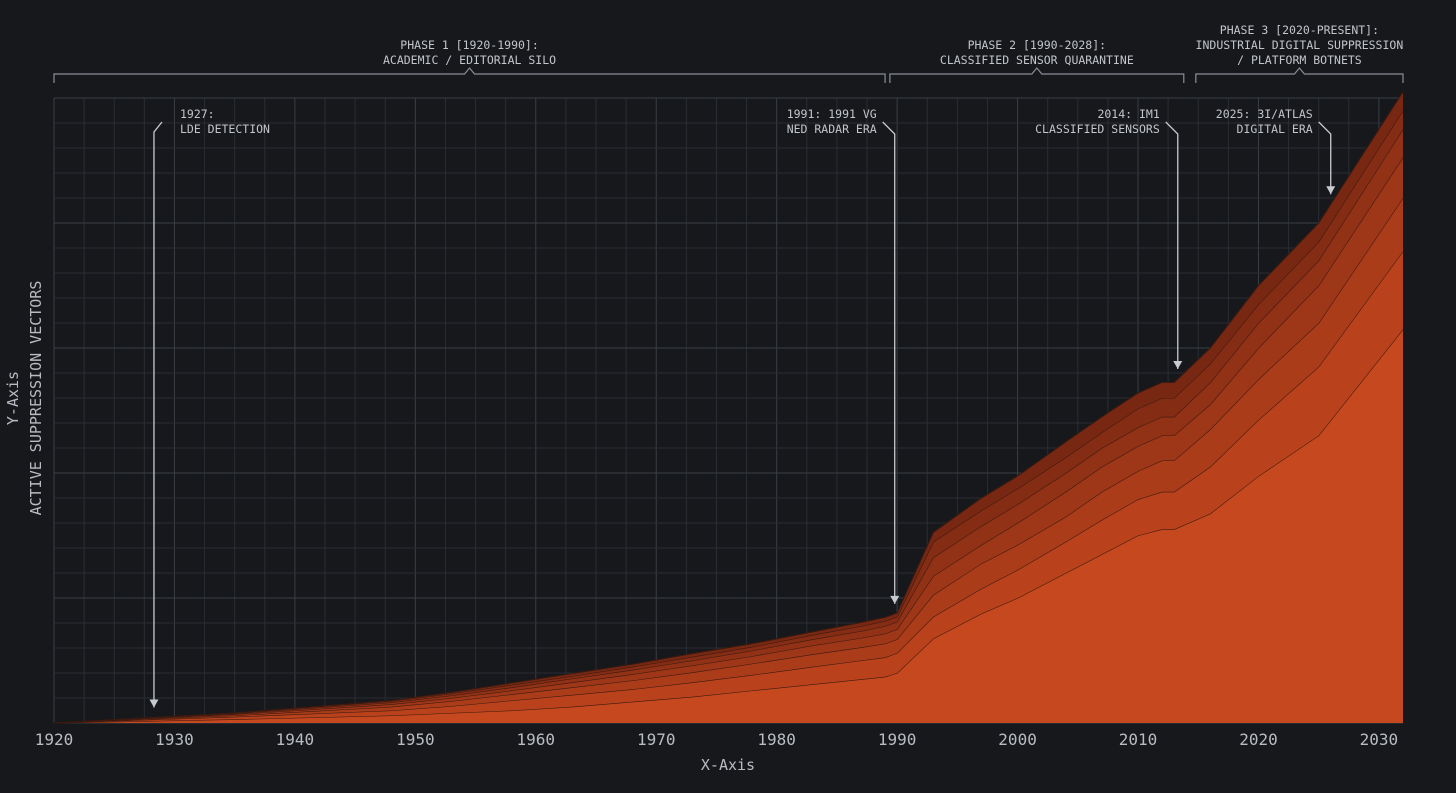 This screenshot has width=1456, height=793. What do you see at coordinates (1379, 739) in the screenshot?
I see `x-tick-label: 2030` at bounding box center [1379, 739].